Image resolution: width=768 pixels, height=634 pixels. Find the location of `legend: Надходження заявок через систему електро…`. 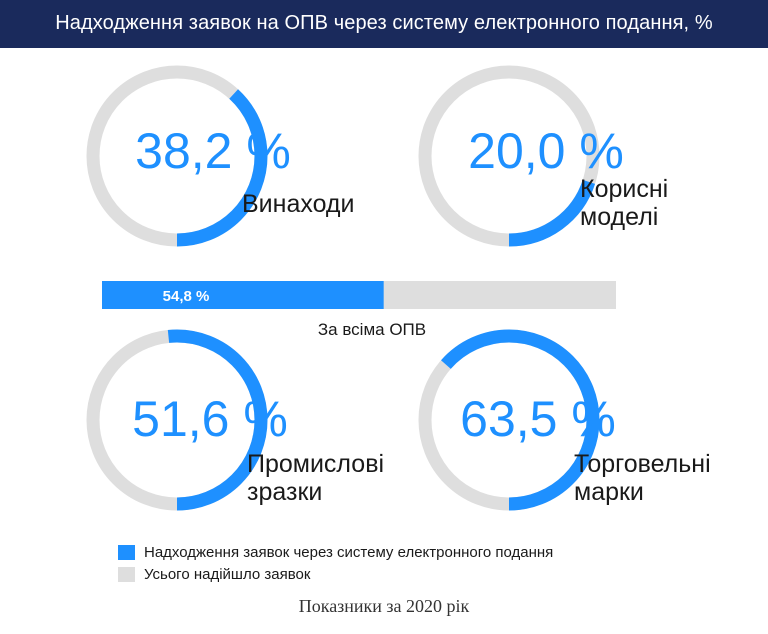

legend: Надходження заявок через систему електро… is located at coordinates (335, 563).